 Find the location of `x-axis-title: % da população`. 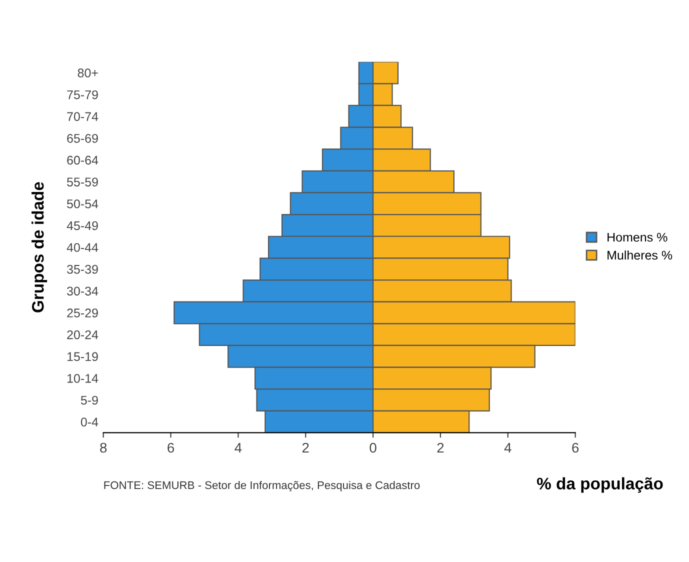

x-axis-title: % da população is located at coordinates (599, 485).